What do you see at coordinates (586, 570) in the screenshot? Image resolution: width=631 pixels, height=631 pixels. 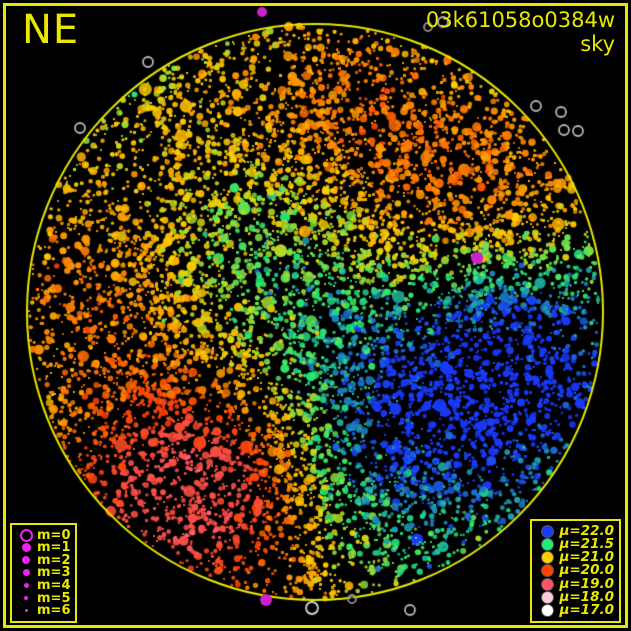 I see `mu-legend-label: μ=20.0` at bounding box center [586, 570].